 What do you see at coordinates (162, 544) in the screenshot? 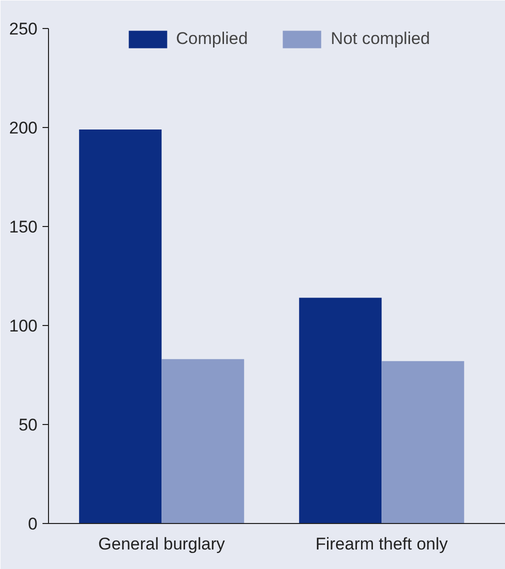
I see `x-tick-label: General burglary` at bounding box center [162, 544].